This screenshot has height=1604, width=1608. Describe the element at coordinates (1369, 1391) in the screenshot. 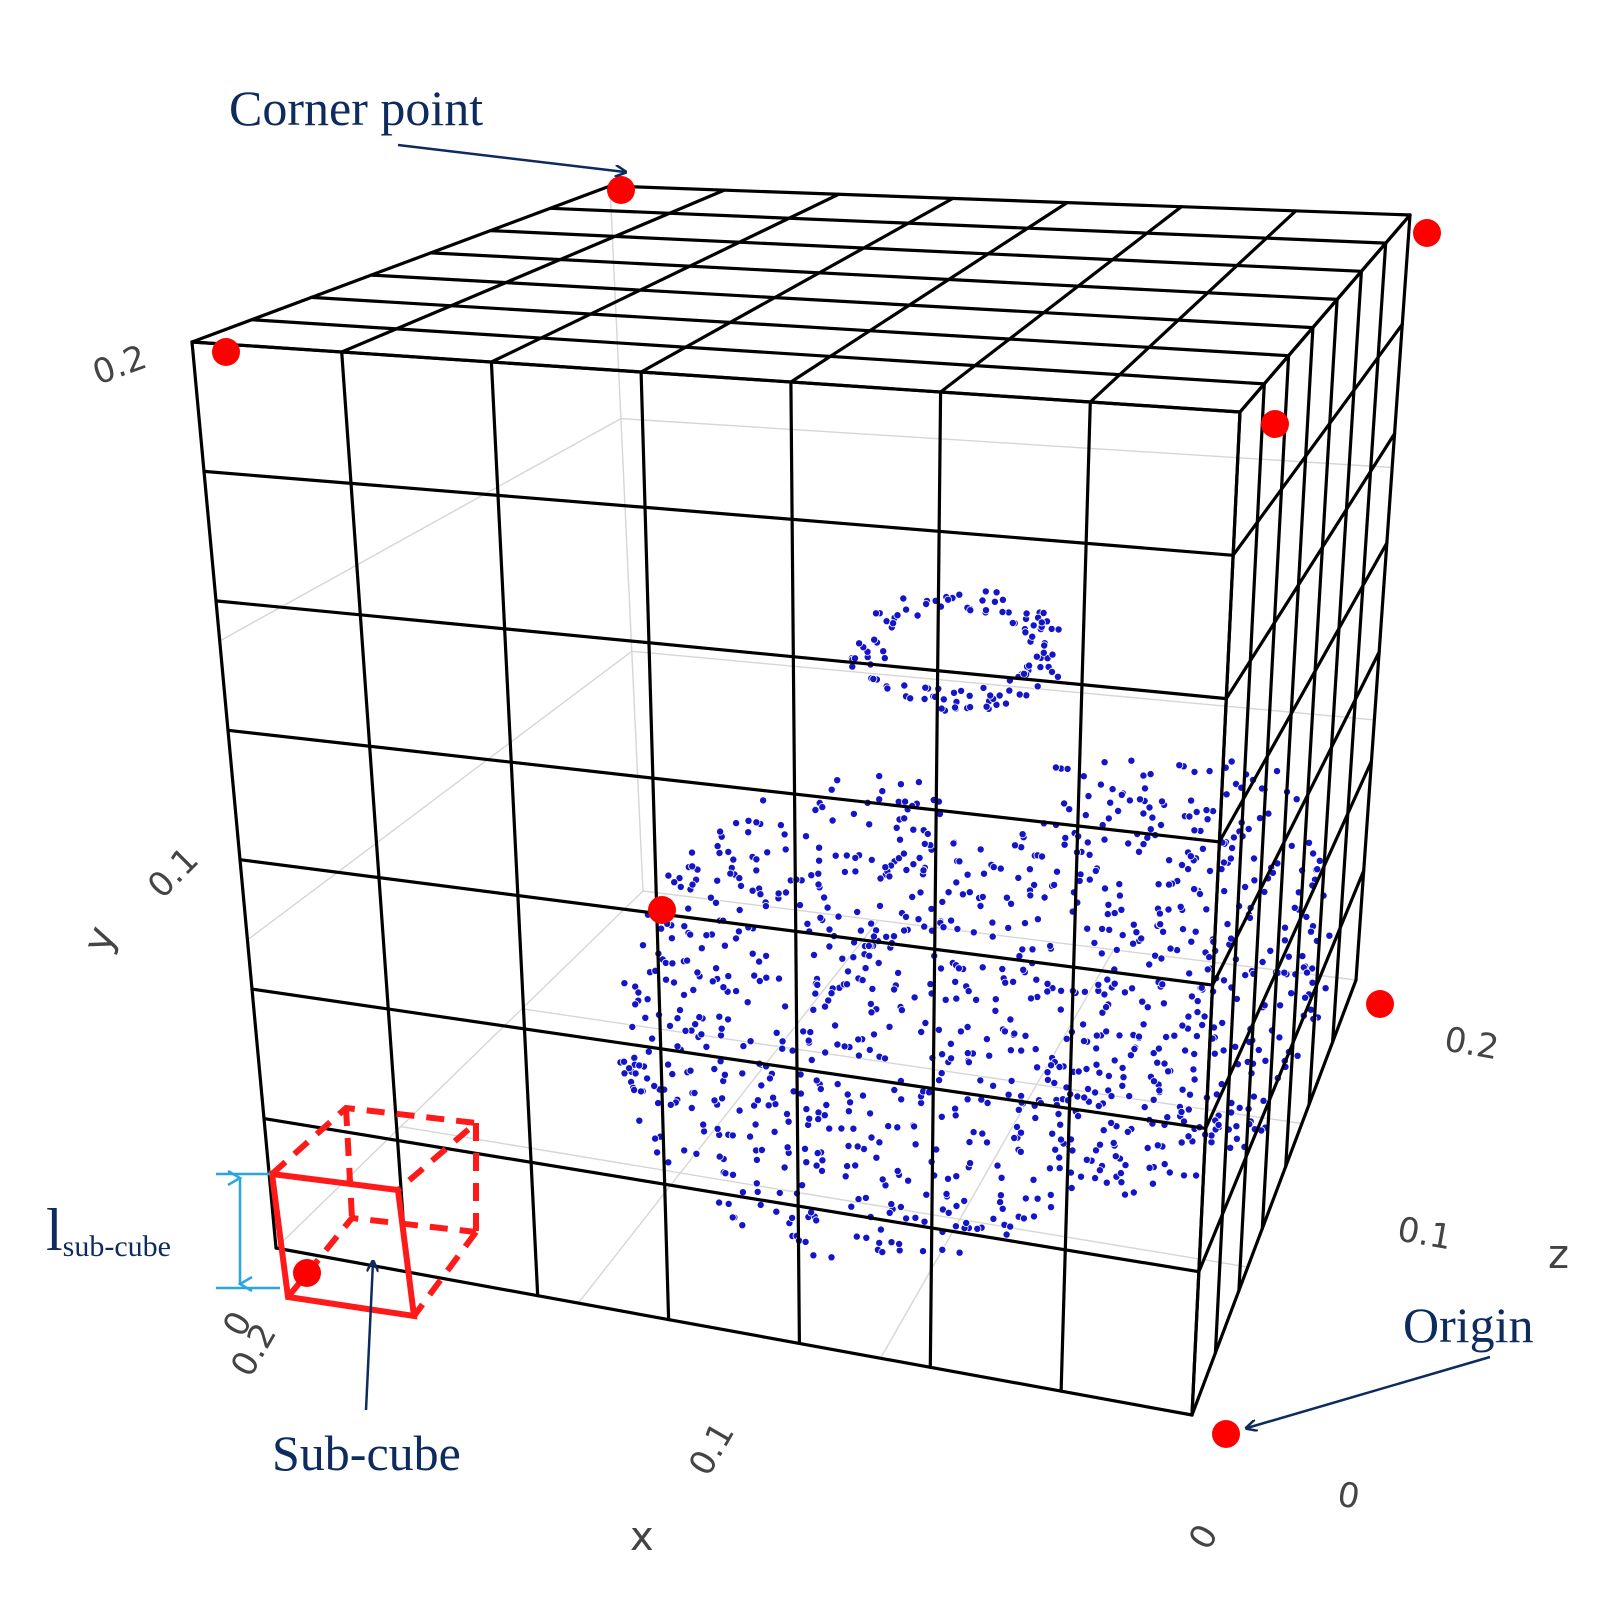

I see `origin-arrow` at that location.